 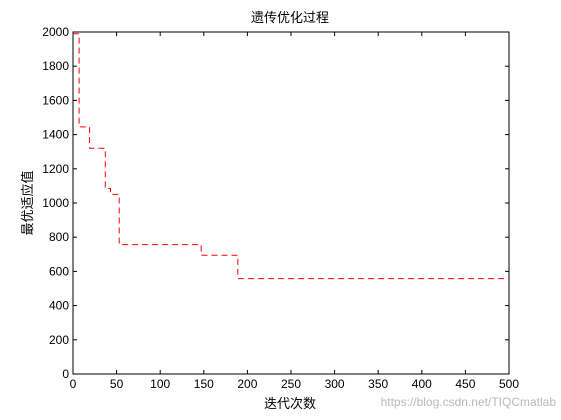 What do you see at coordinates (55, 100) in the screenshot?
I see `y-tick-label: 1600` at bounding box center [55, 100].